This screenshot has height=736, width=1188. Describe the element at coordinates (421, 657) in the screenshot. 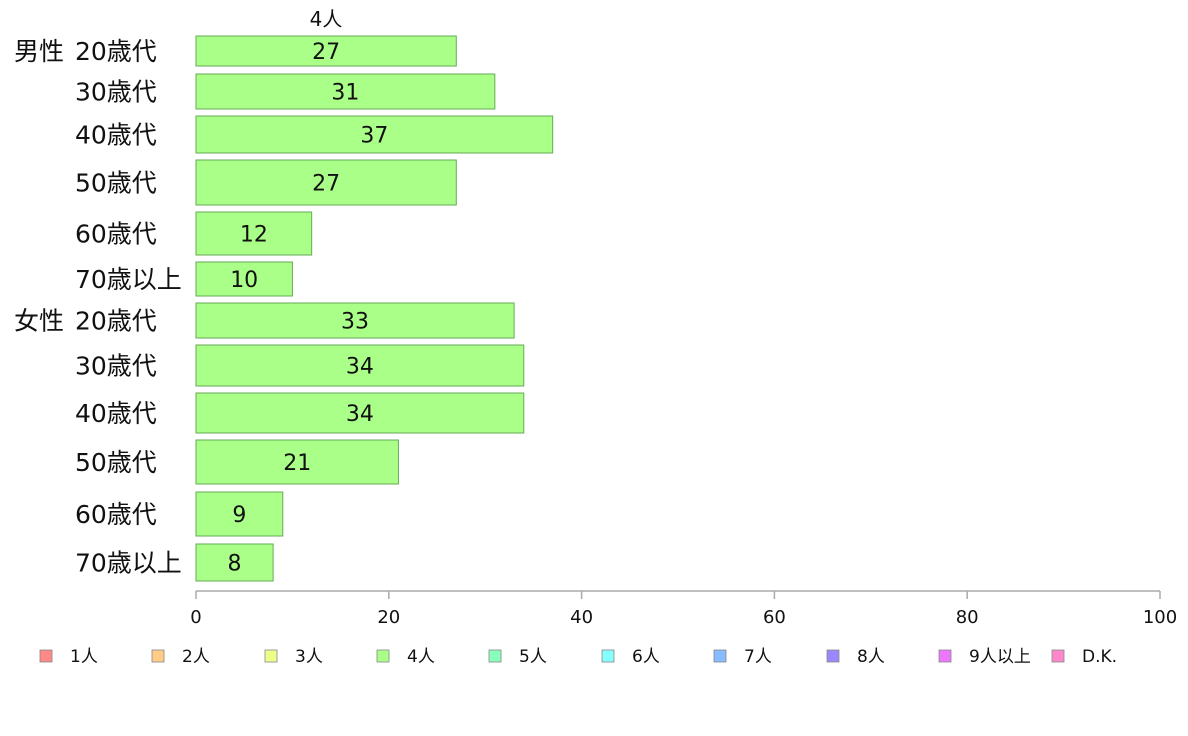

I see `legend-label: 4人` at that location.